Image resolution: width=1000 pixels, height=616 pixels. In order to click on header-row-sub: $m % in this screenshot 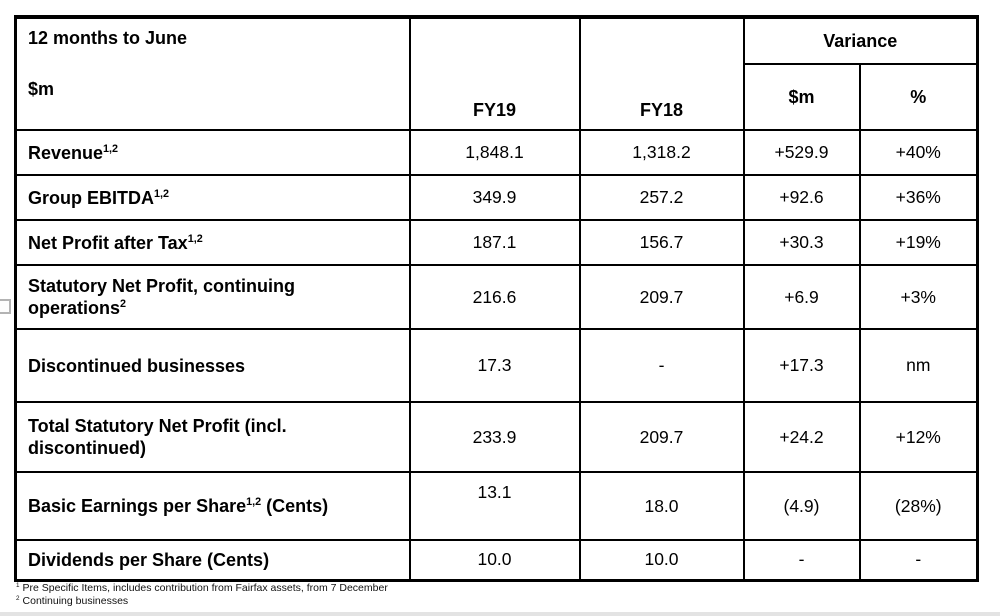, I will do `click(497, 97)`.